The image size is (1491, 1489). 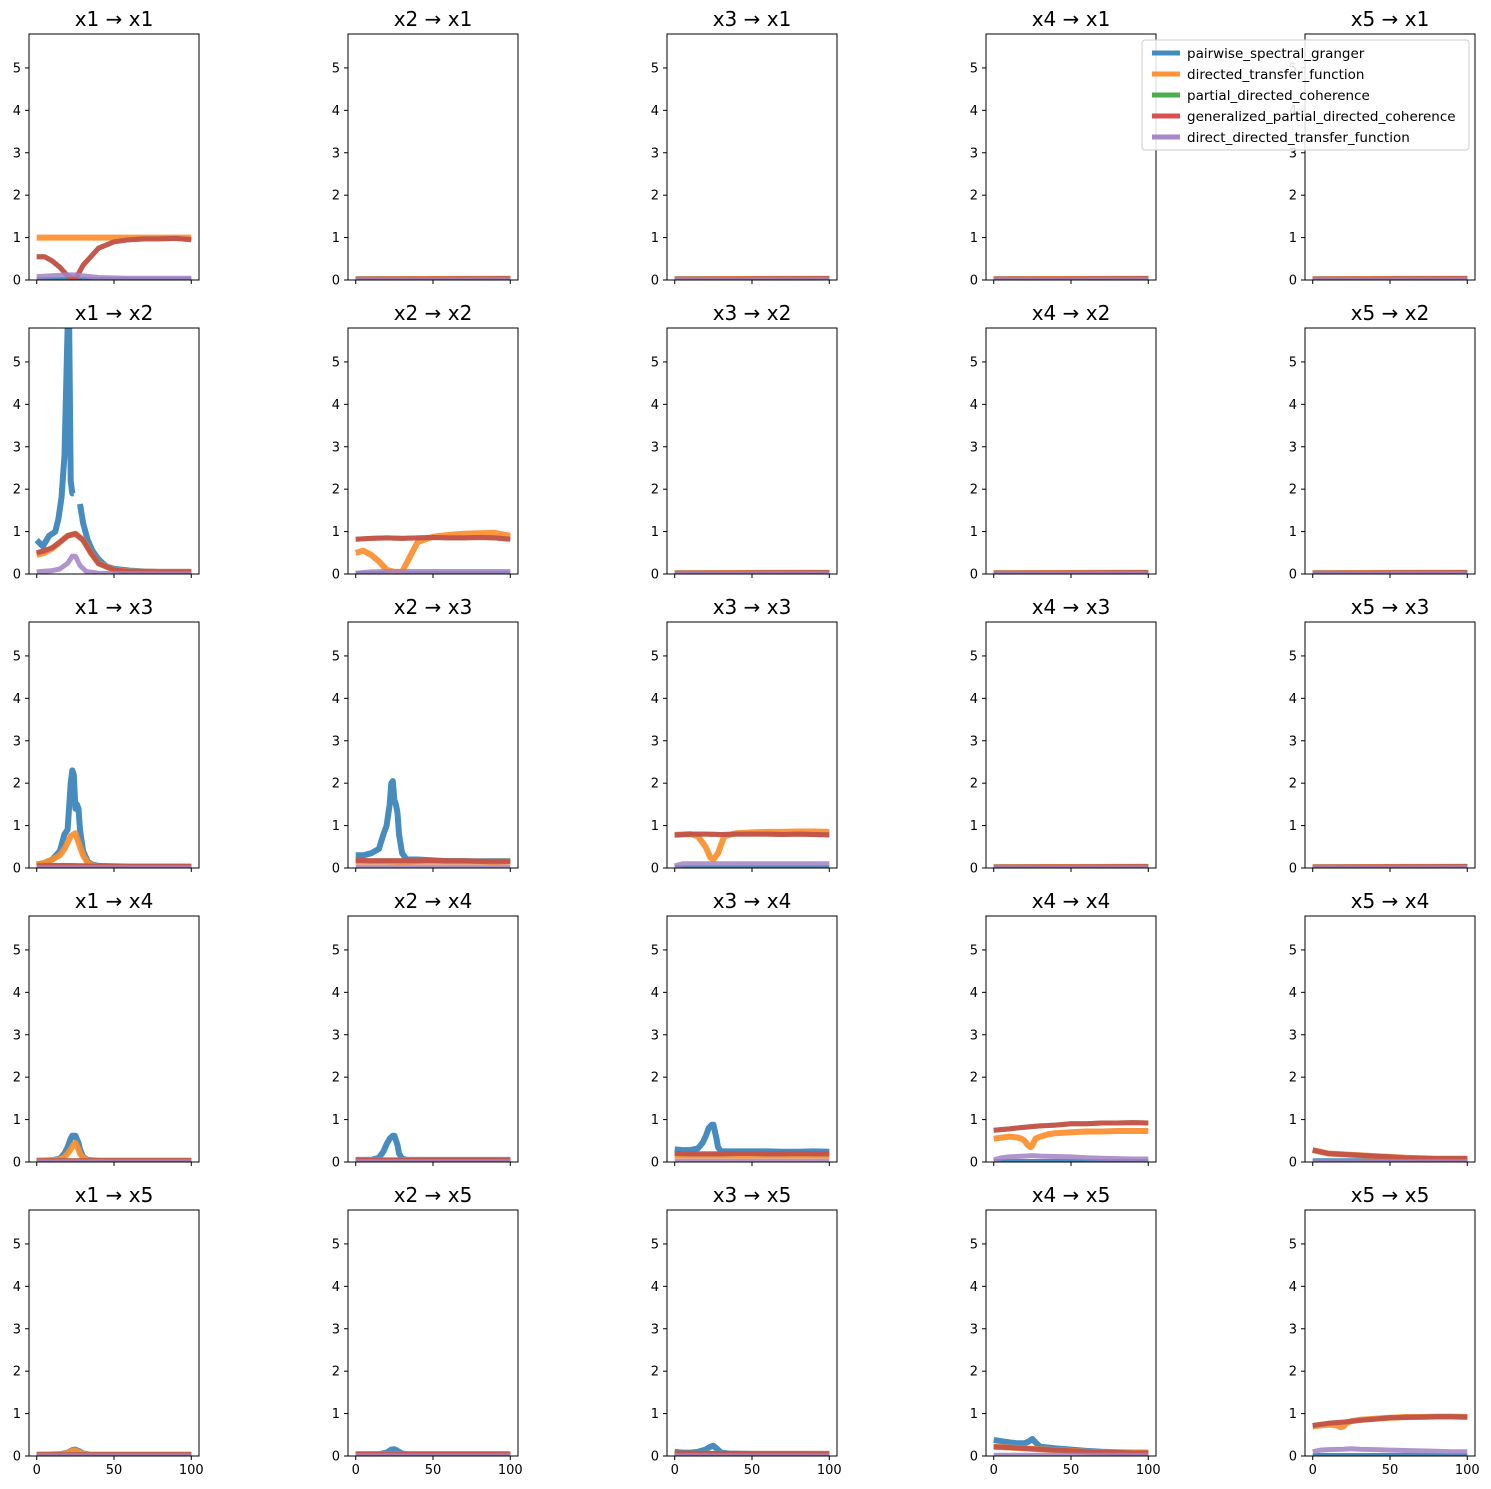 What do you see at coordinates (1278, 96) in the screenshot?
I see `legend-entry-partial-directed-coherence: partial_directed_coherence` at bounding box center [1278, 96].